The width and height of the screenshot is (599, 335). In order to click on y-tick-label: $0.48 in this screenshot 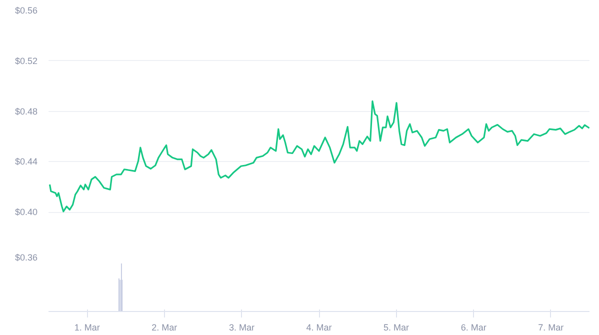, I will do `click(26, 111)`.